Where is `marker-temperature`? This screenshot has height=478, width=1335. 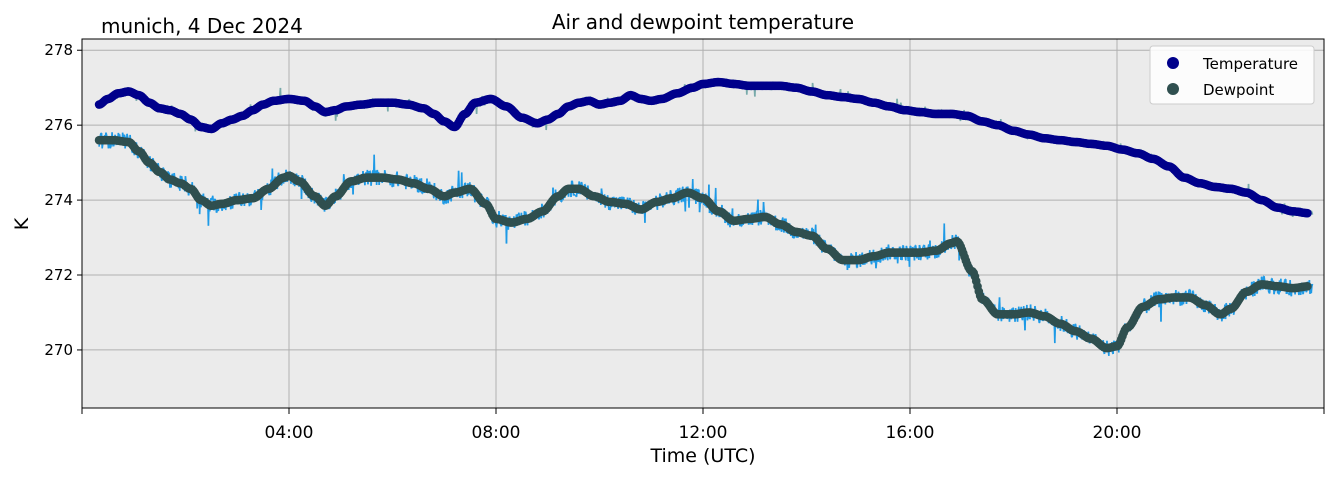 marker-temperature is located at coordinates (1307, 213).